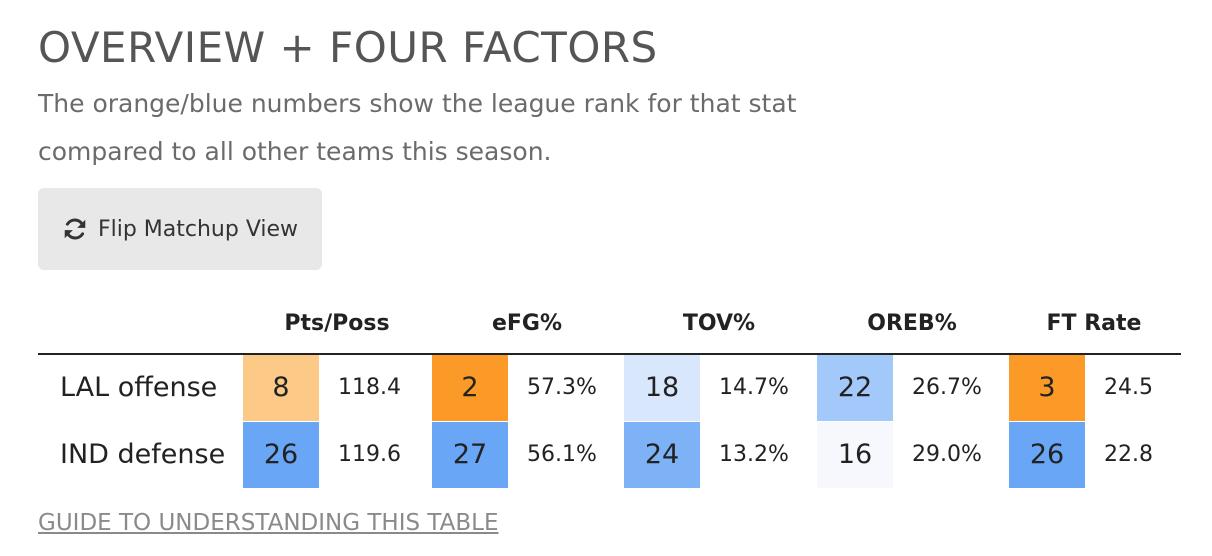 Image resolution: width=1212 pixels, height=556 pixels. I want to click on stat-value: 29.0%, so click(947, 454).